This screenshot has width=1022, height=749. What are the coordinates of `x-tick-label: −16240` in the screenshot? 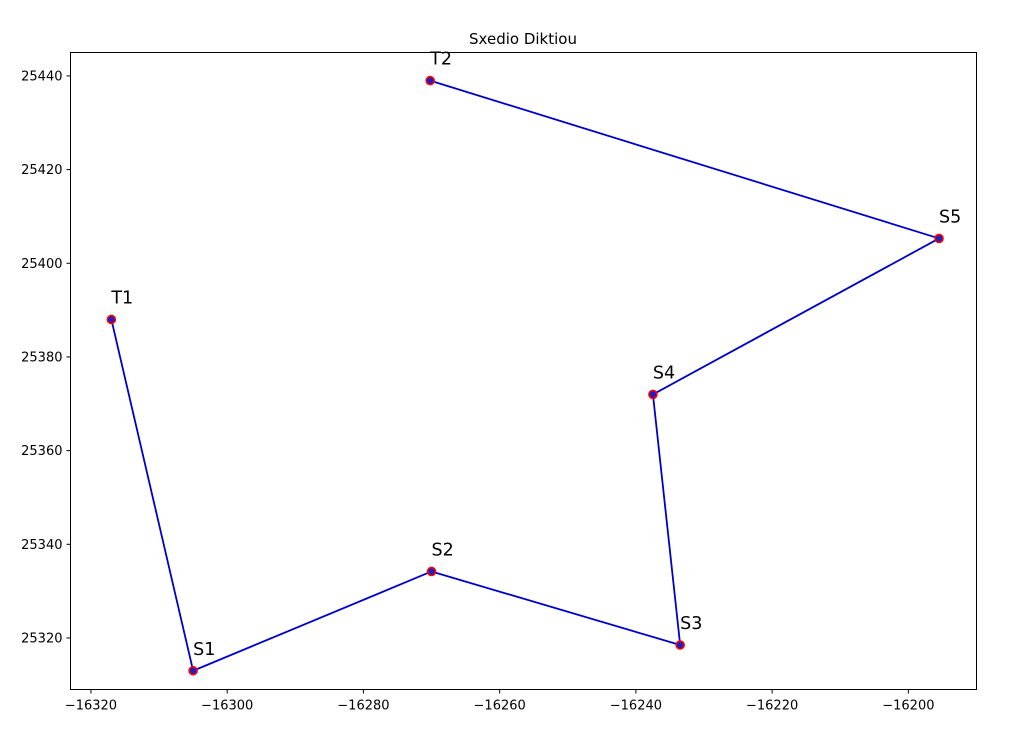 It's located at (636, 706).